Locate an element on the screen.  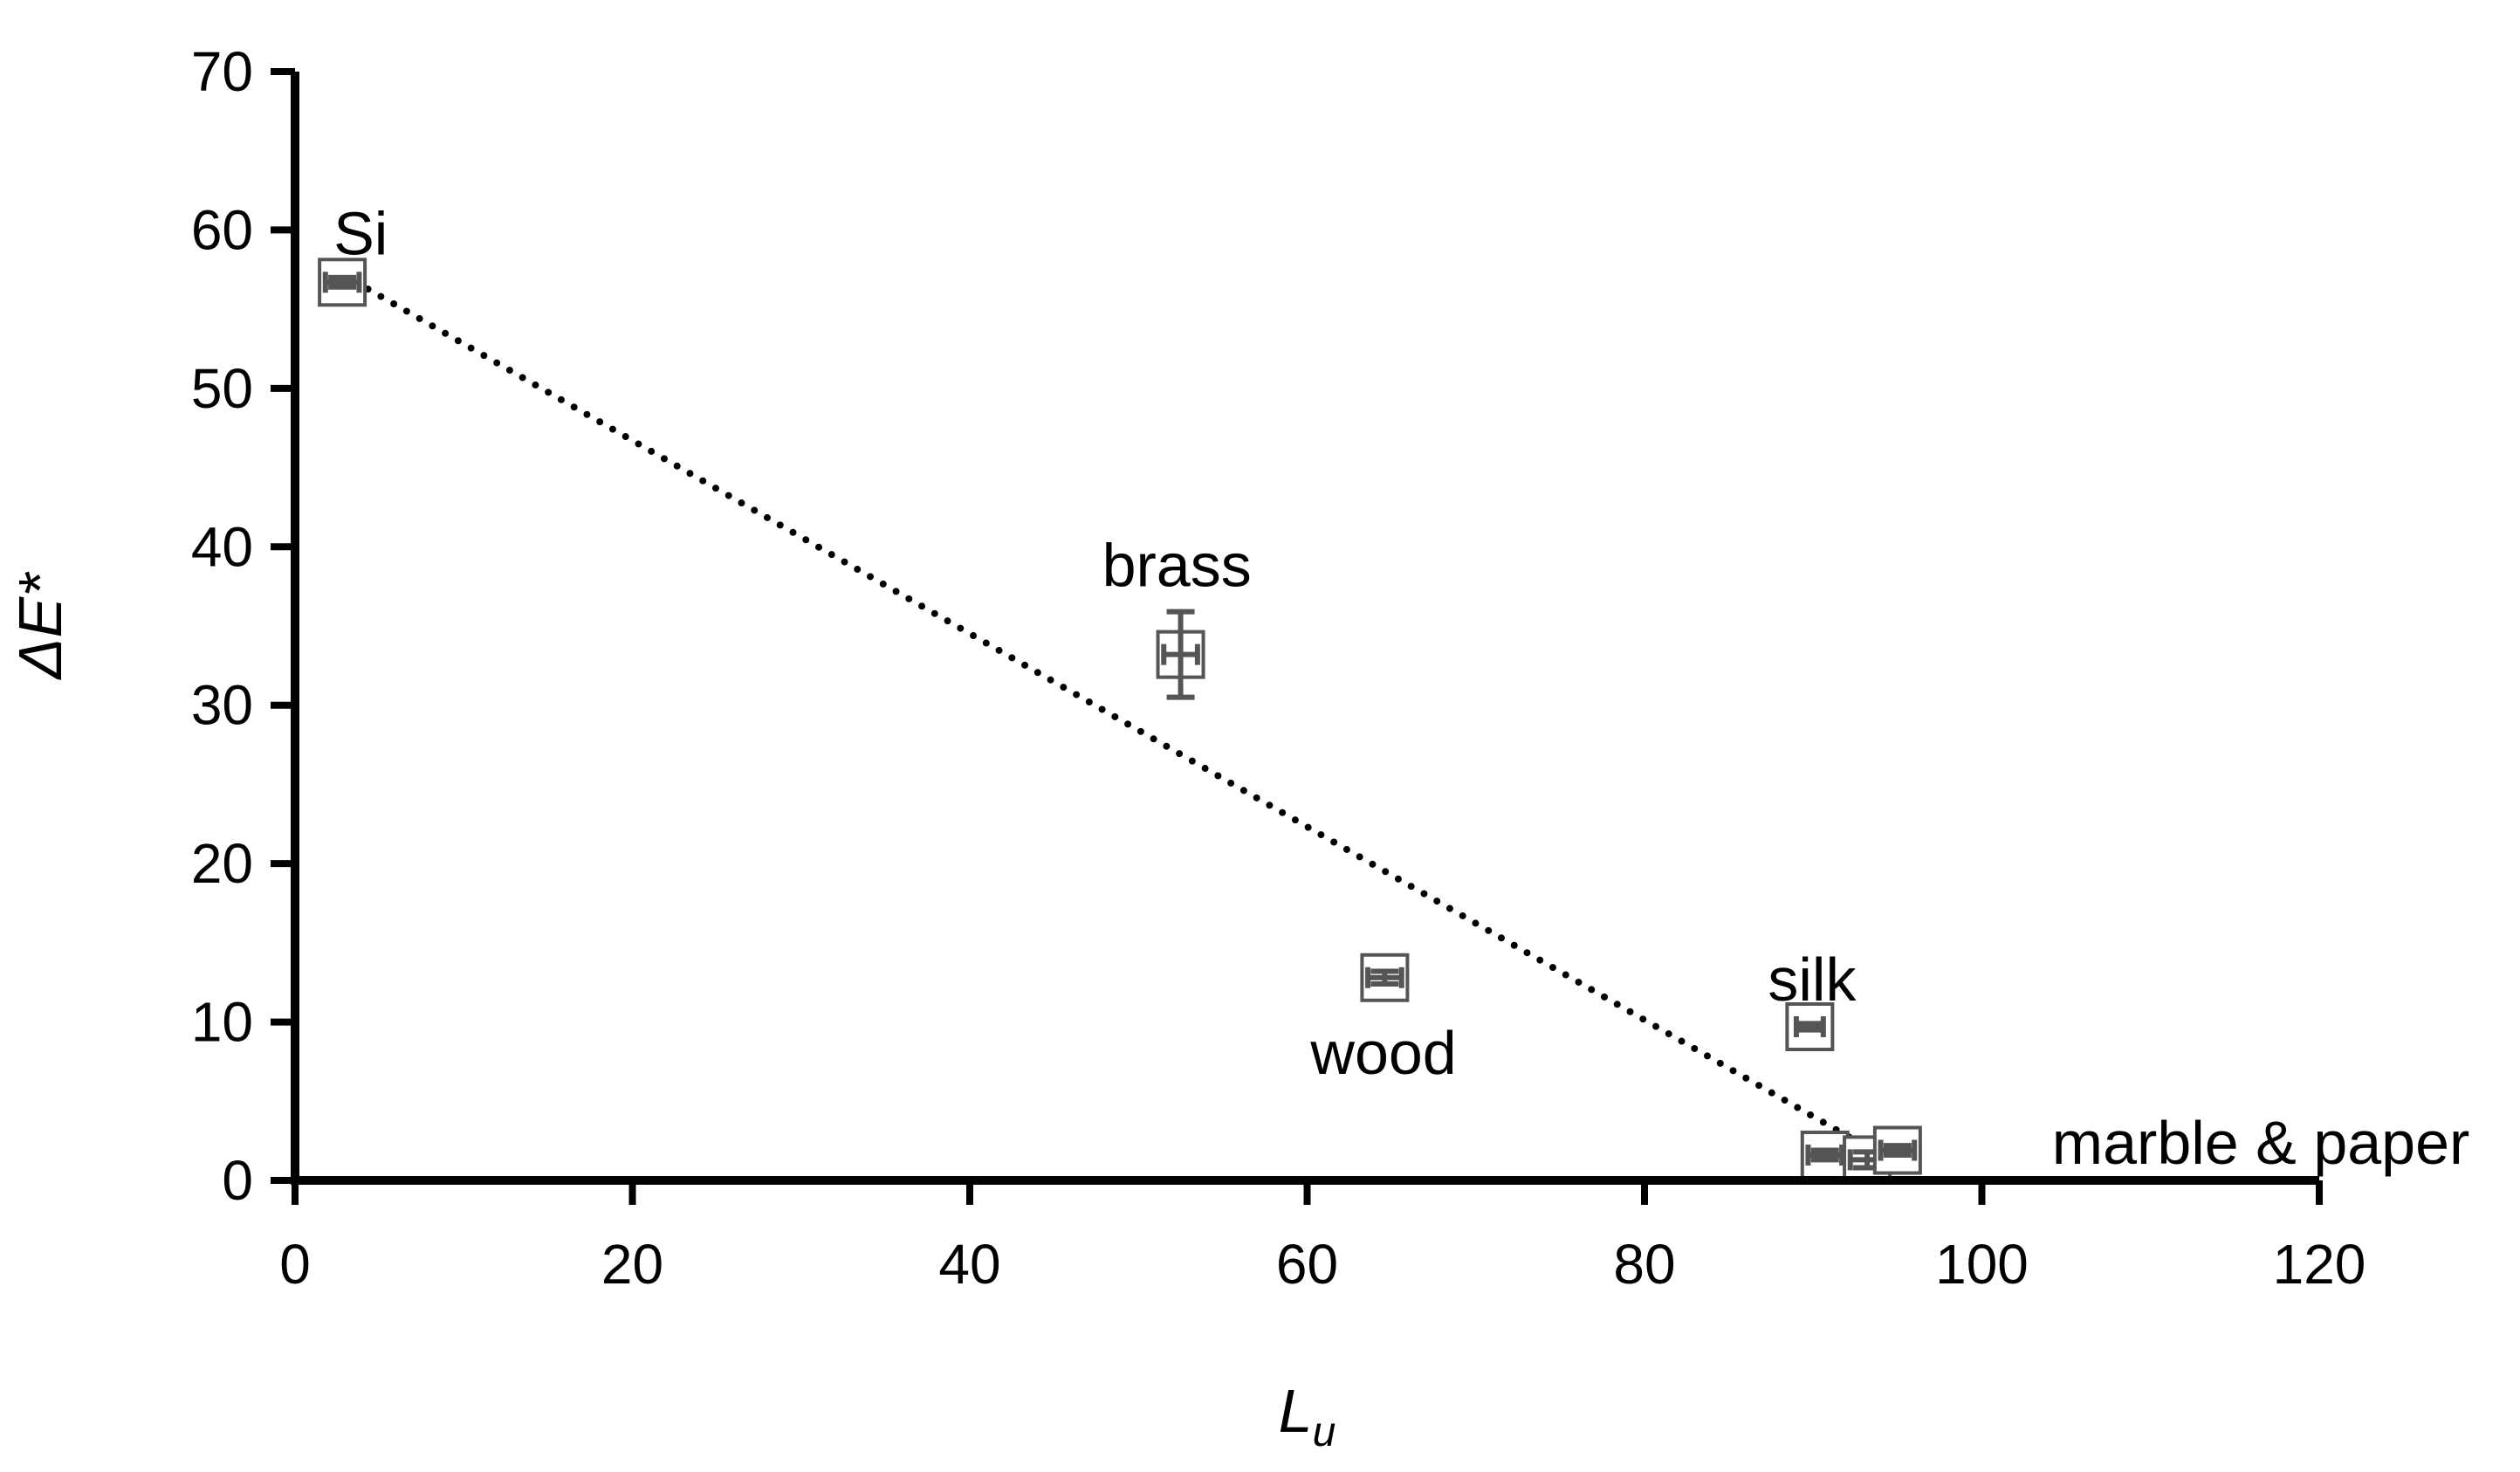
x-tick-label: 60 is located at coordinates (1307, 1264).